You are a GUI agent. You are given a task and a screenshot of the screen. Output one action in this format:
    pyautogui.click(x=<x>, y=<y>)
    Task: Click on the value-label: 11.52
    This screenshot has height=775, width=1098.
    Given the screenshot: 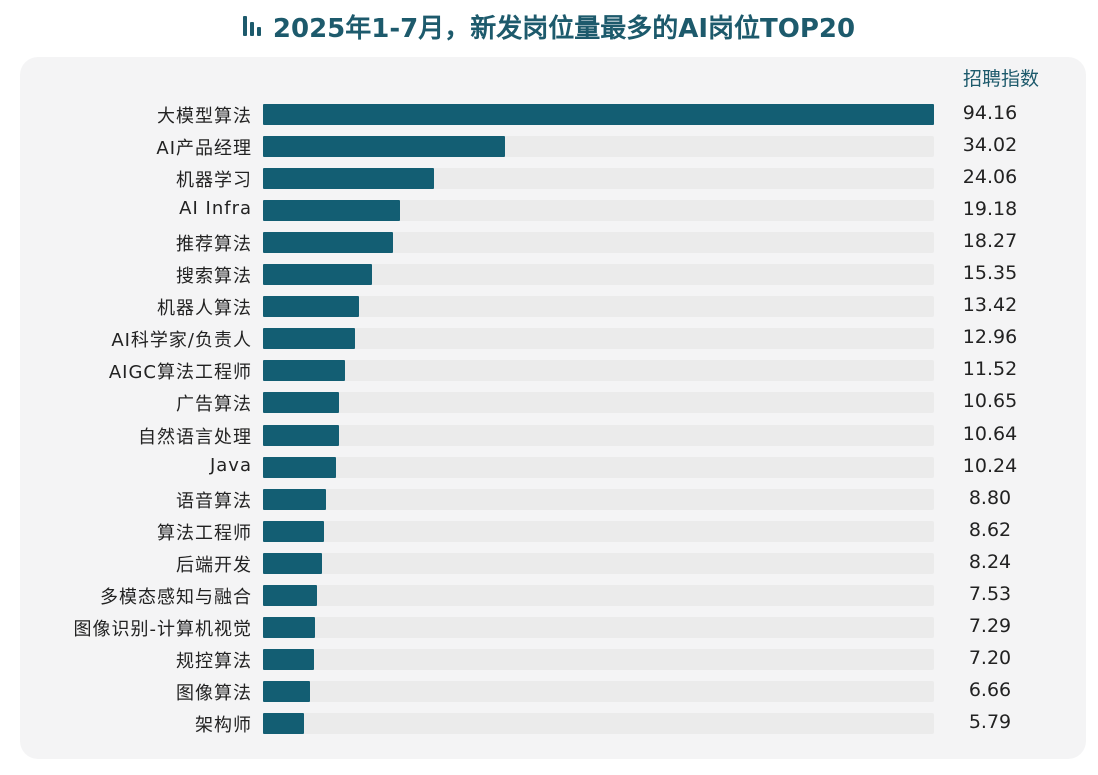 What is the action you would take?
    pyautogui.click(x=990, y=369)
    